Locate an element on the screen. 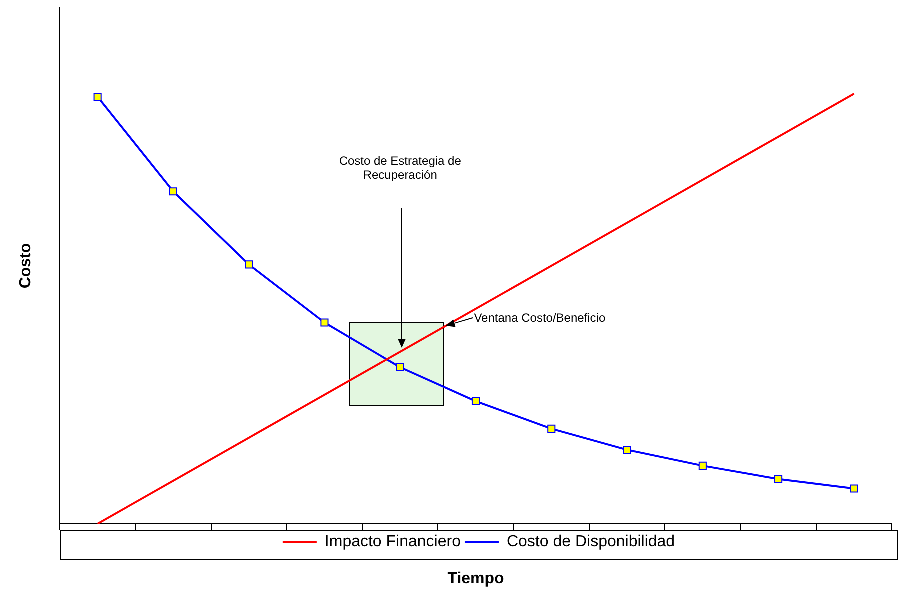 The width and height of the screenshot is (898, 605). x-axis-title: Tiempo is located at coordinates (476, 579).